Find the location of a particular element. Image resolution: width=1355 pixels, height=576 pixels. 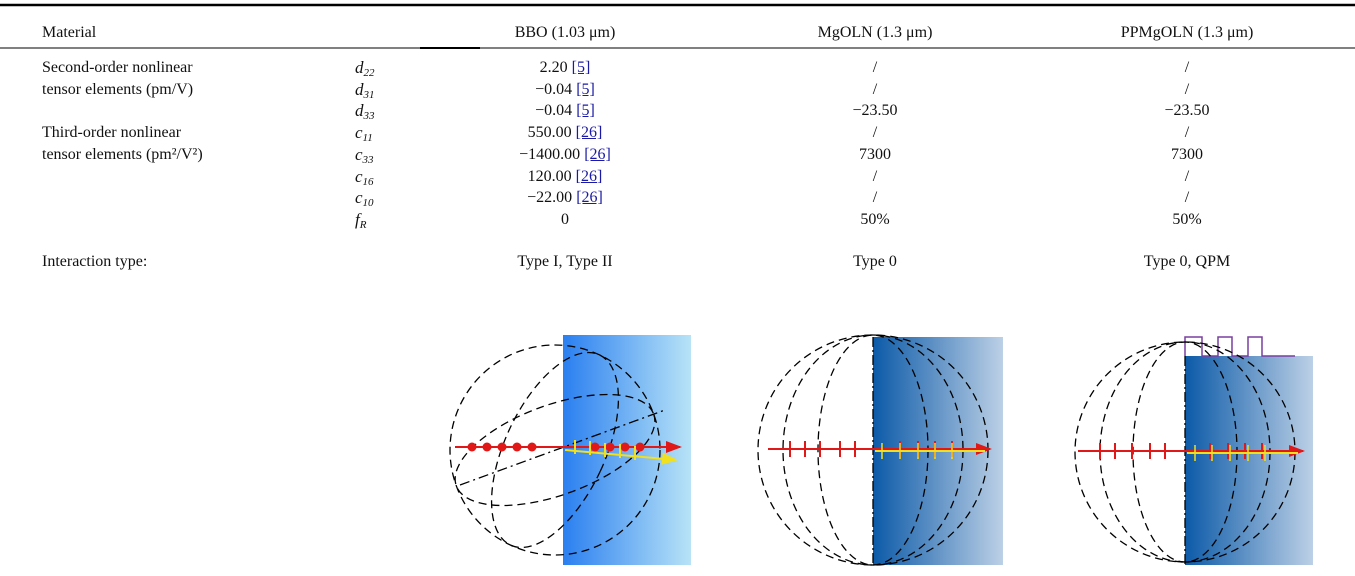

row-label: tensor elements (pm²/V²) is located at coordinates (122, 154).